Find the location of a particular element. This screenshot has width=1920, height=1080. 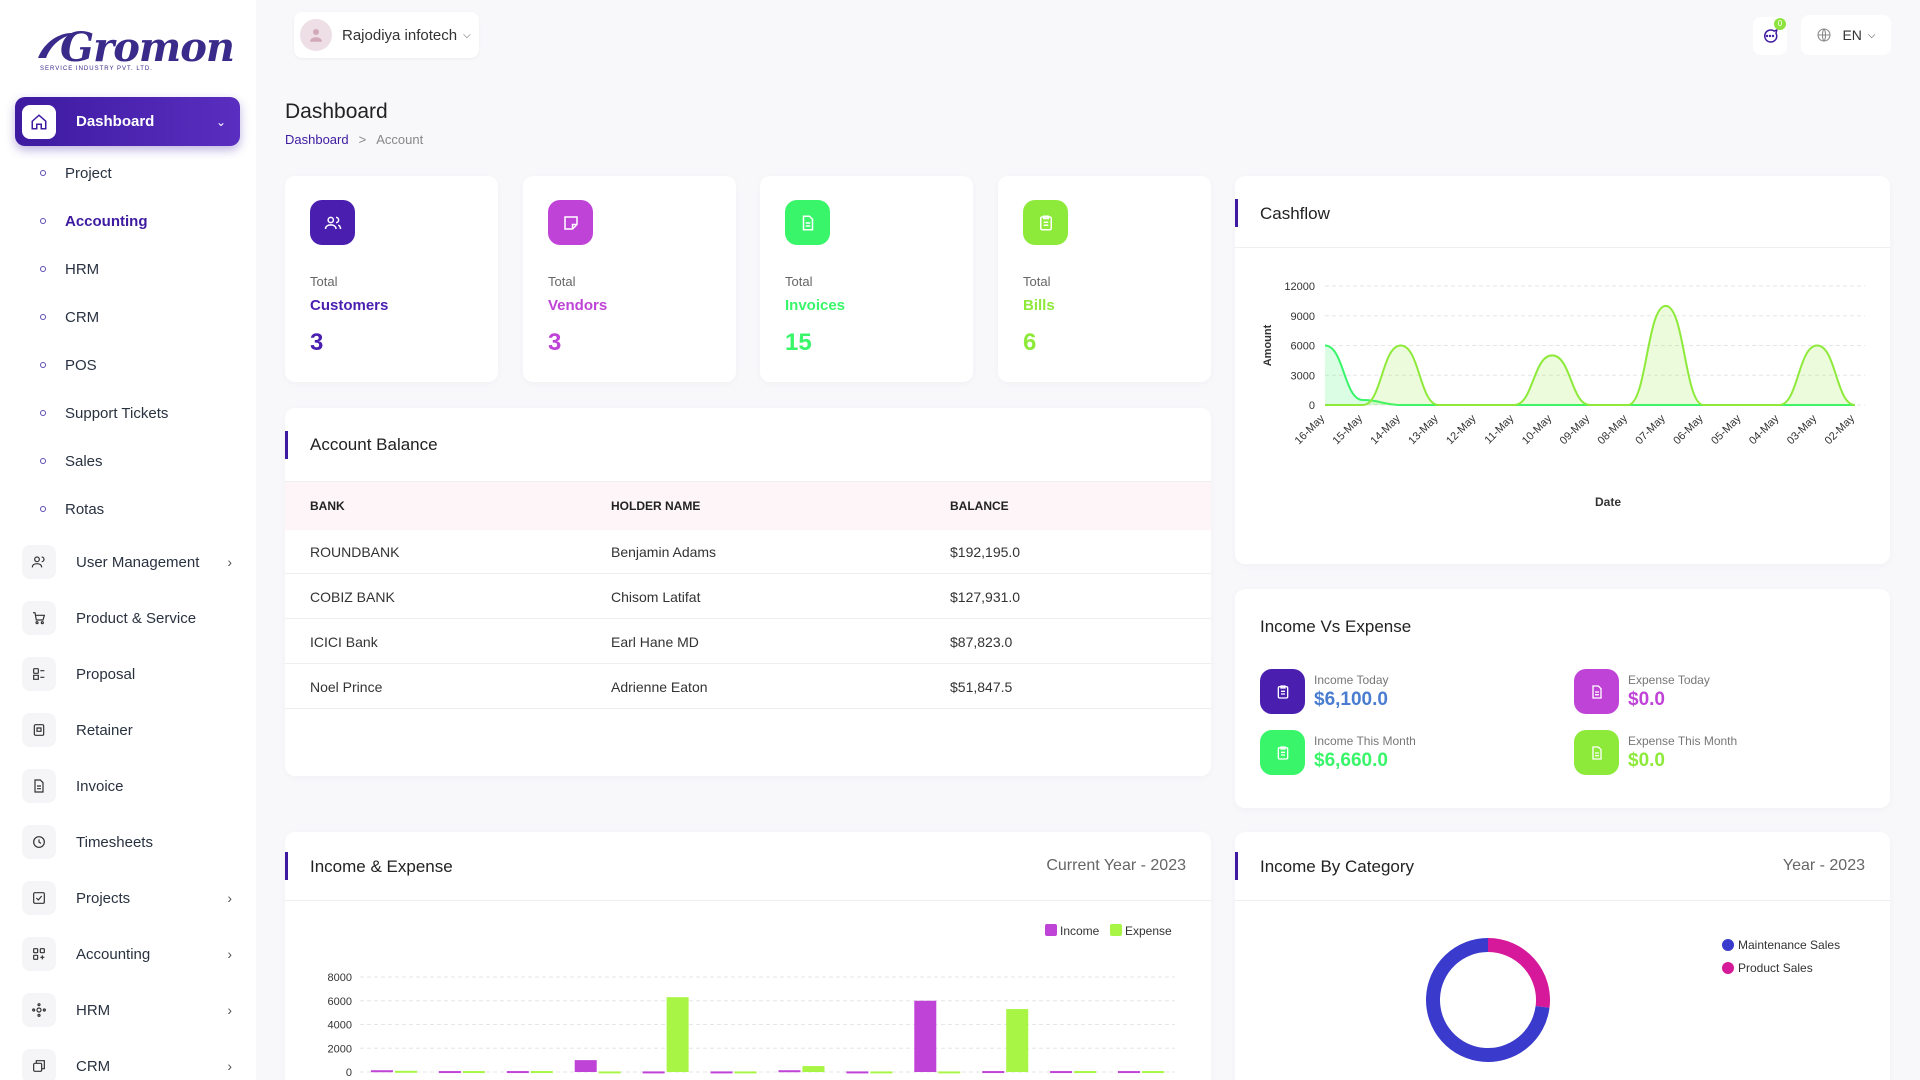

income-expense-chart: 0 2000 4000 6000 8000 Income Expense is located at coordinates (748, 990).